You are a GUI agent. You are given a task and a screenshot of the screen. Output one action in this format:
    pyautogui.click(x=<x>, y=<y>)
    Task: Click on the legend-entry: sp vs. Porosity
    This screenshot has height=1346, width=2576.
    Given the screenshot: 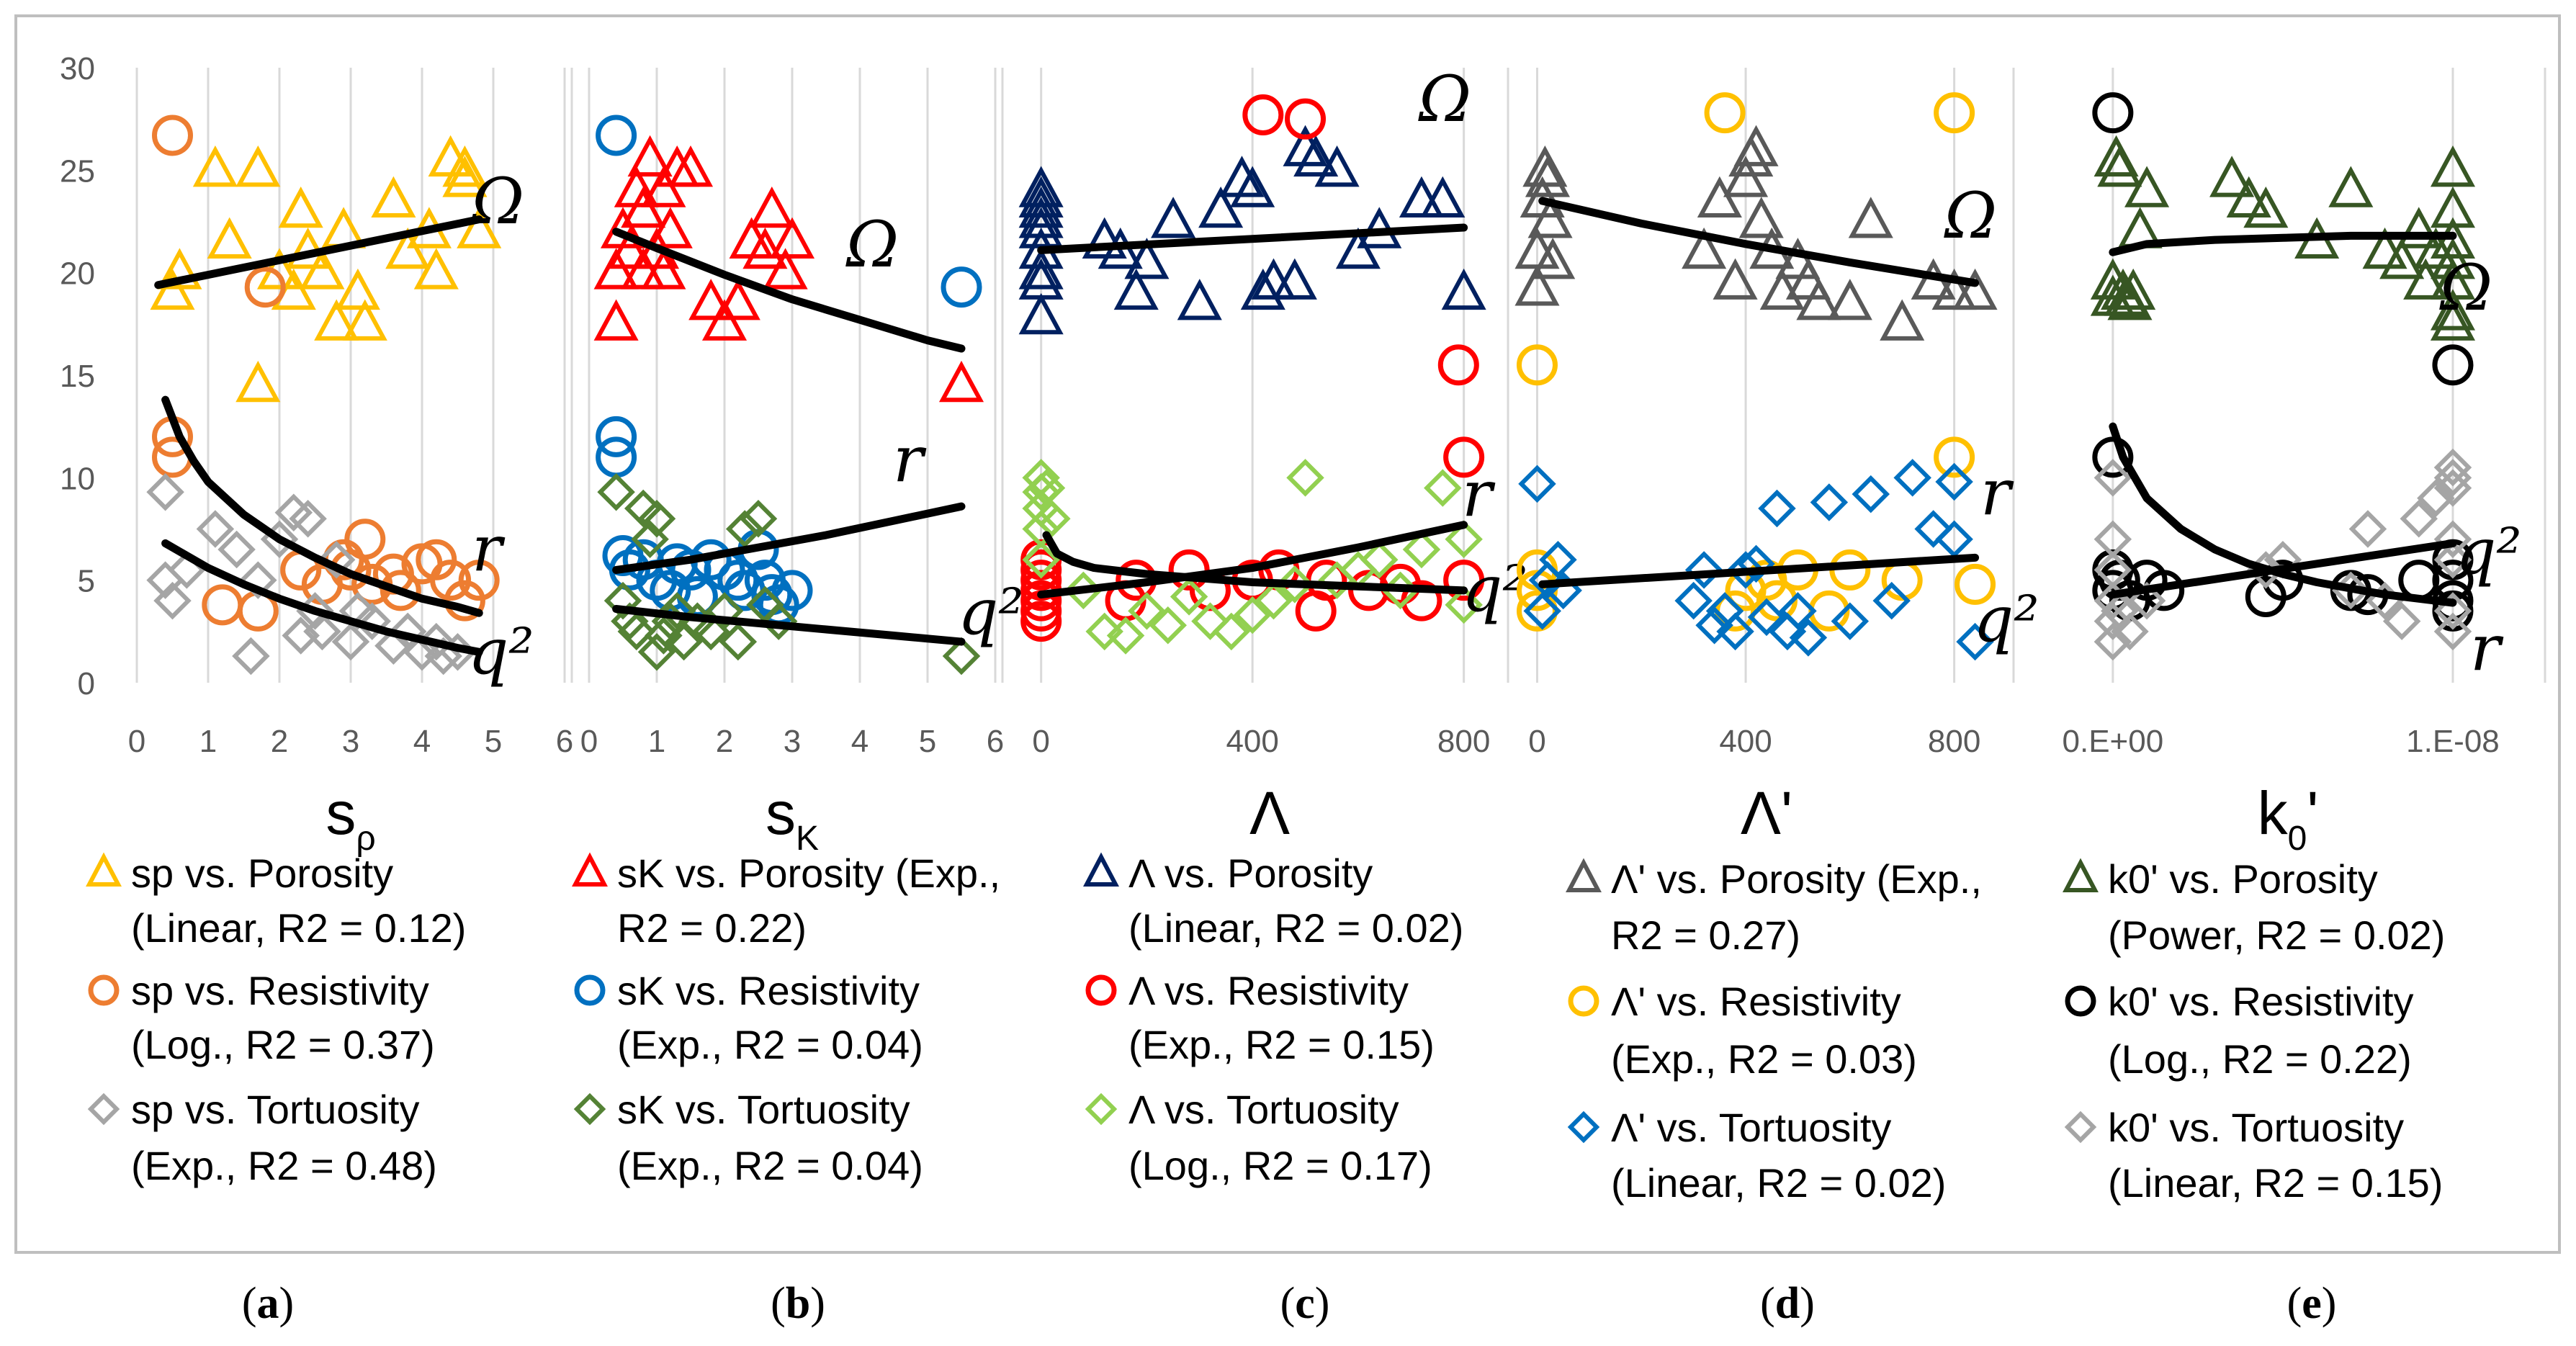 What is the action you would take?
    pyautogui.click(x=262, y=874)
    